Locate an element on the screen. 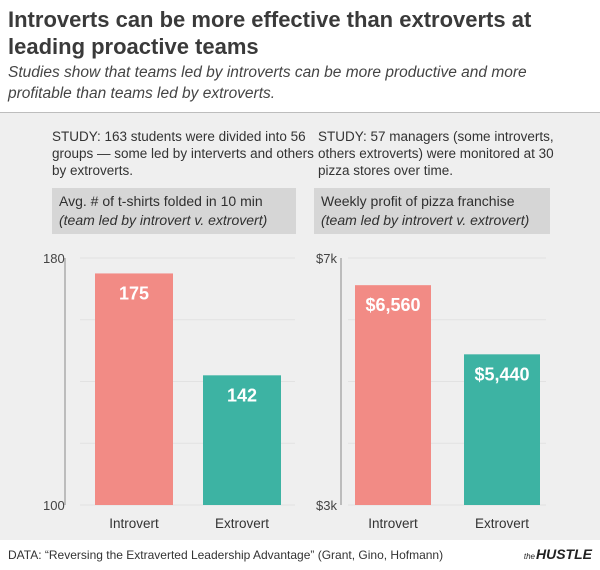  metric-label-left-line1: Avg. # of t-shirts folded in 10 min is located at coordinates (161, 201).